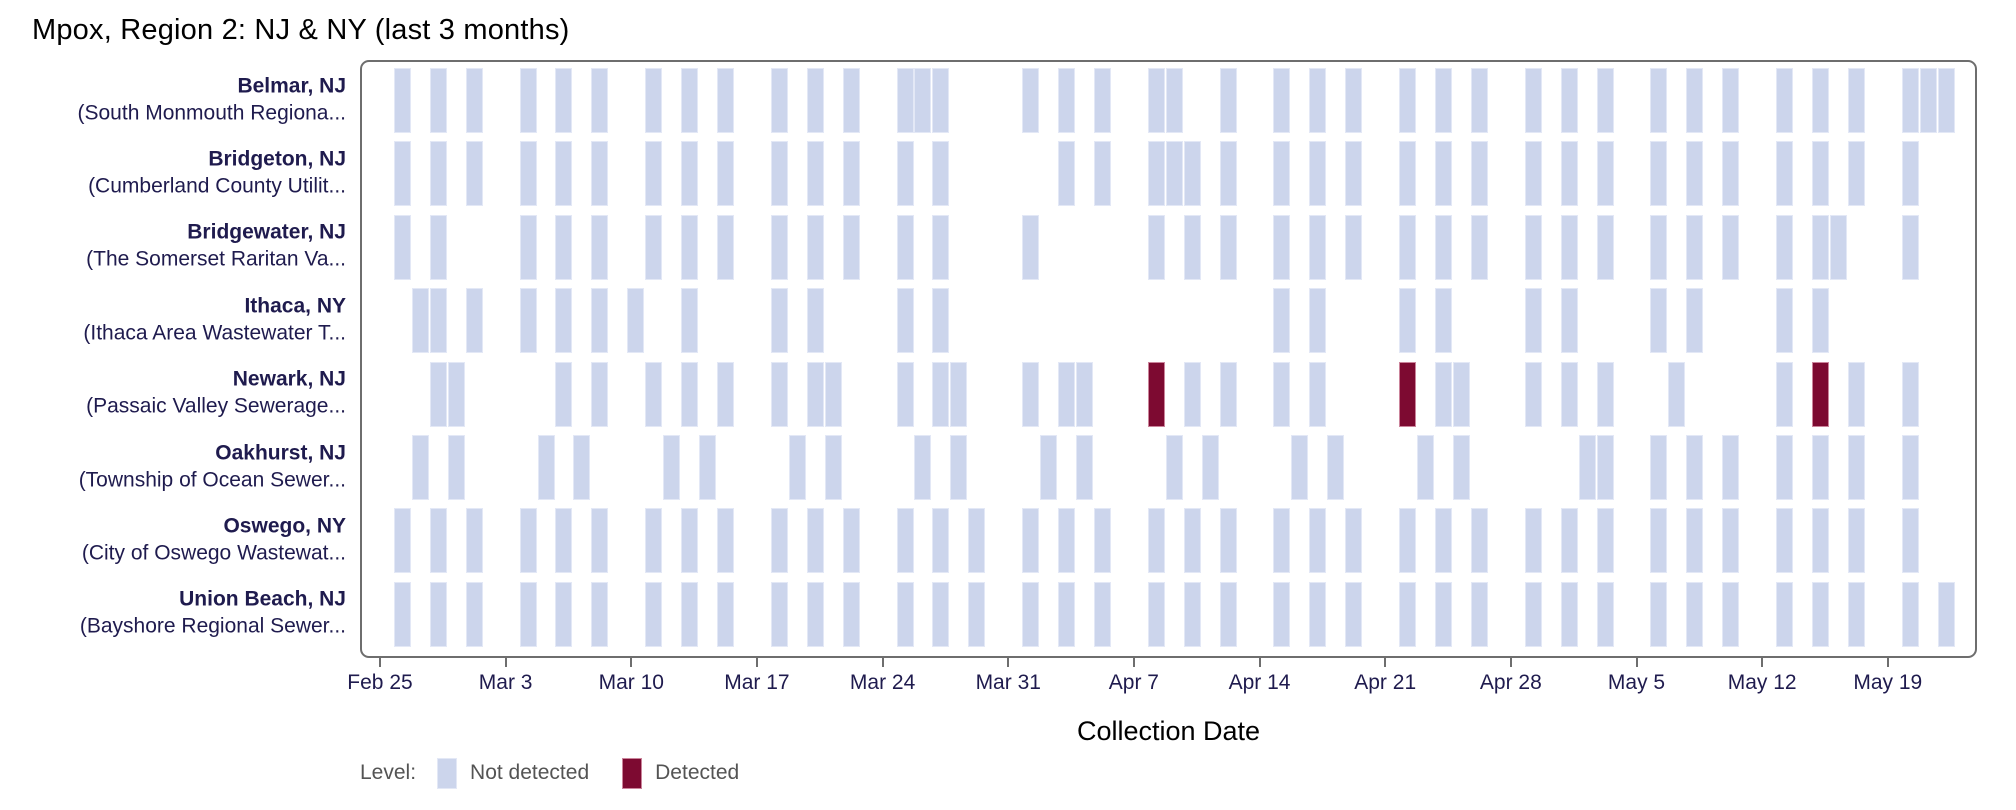 The image size is (2016, 810). Describe the element at coordinates (1888, 682) in the screenshot. I see `x-tick-label: May 19` at that location.